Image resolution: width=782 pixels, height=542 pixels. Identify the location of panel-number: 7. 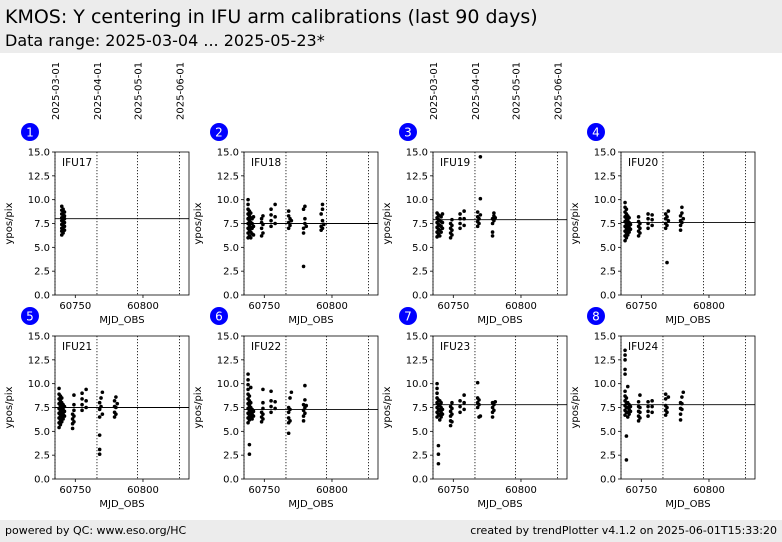
(408, 317).